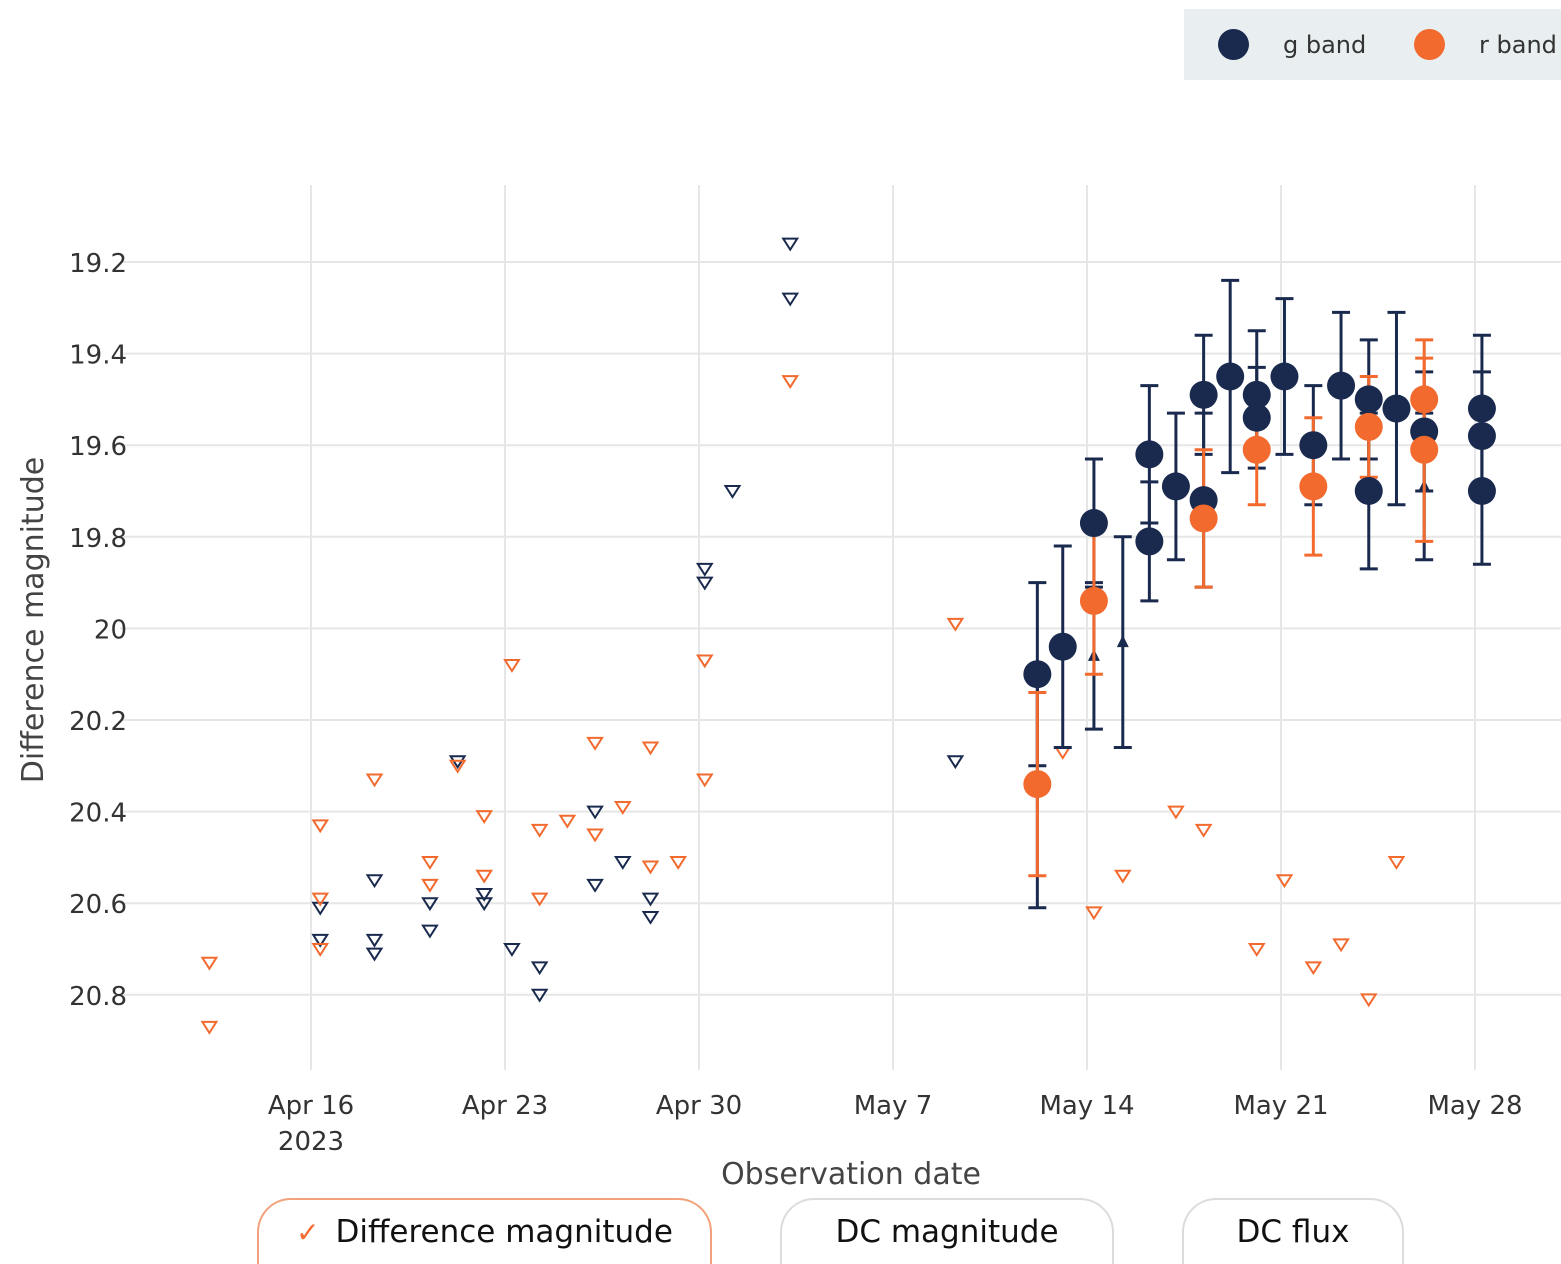 The width and height of the screenshot is (1561, 1264). I want to click on y-tick-label: 20.4, so click(98, 814).